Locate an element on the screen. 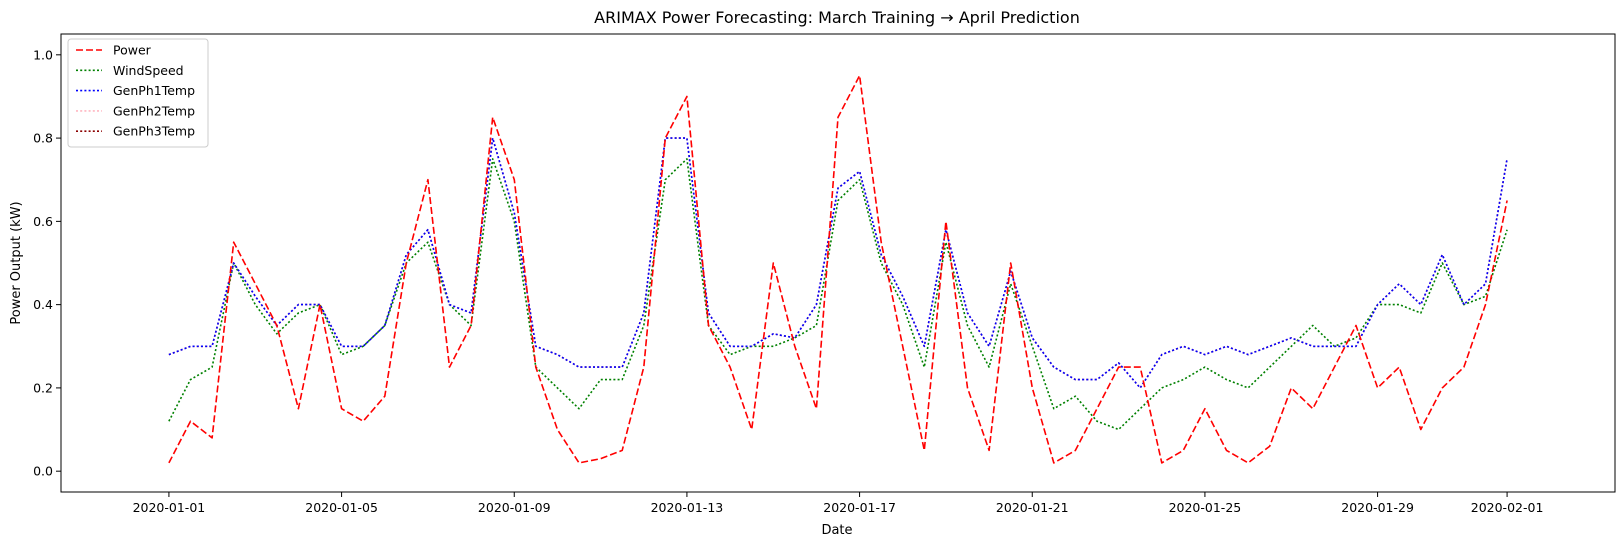 This screenshot has width=1621, height=547. x-tick-label: 2020-02-01 is located at coordinates (1507, 507).